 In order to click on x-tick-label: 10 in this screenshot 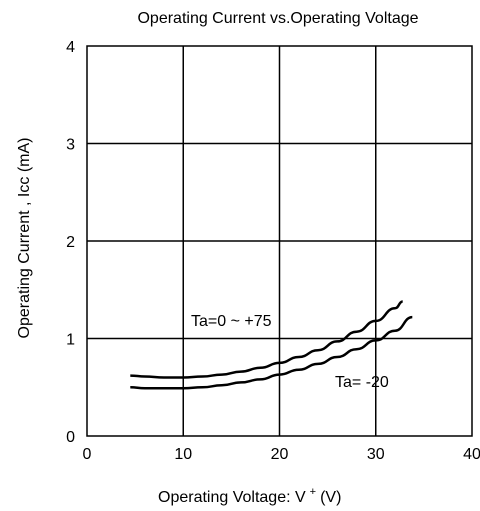, I will do `click(183, 454)`.